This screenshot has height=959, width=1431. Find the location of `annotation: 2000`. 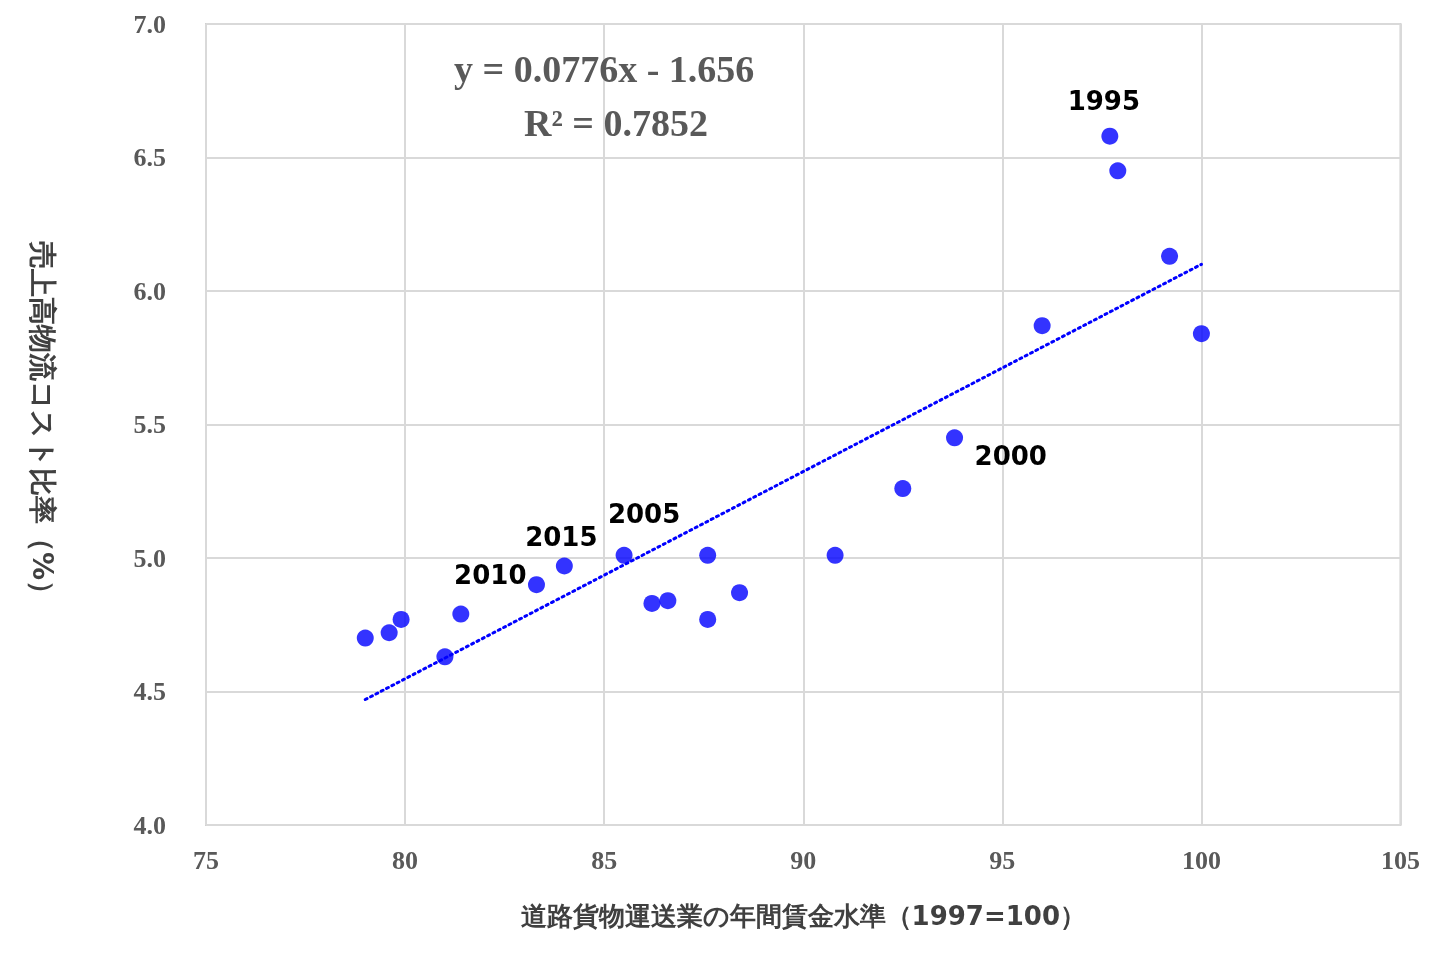

annotation: 2000 is located at coordinates (1010, 455).